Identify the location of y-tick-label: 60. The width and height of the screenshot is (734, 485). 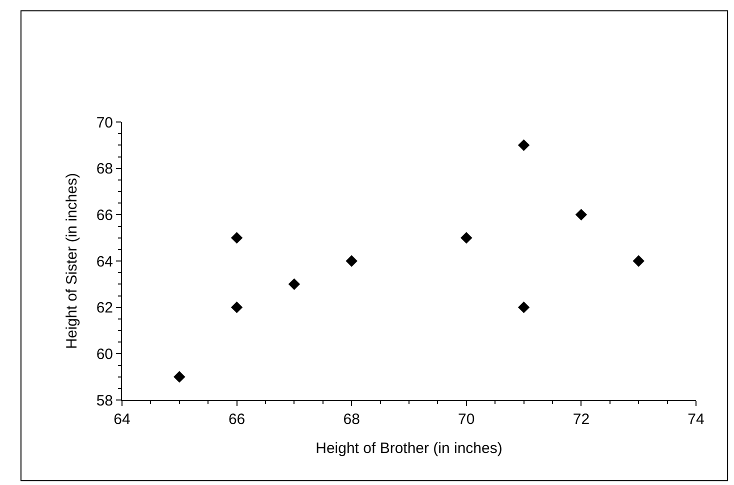
(104, 354).